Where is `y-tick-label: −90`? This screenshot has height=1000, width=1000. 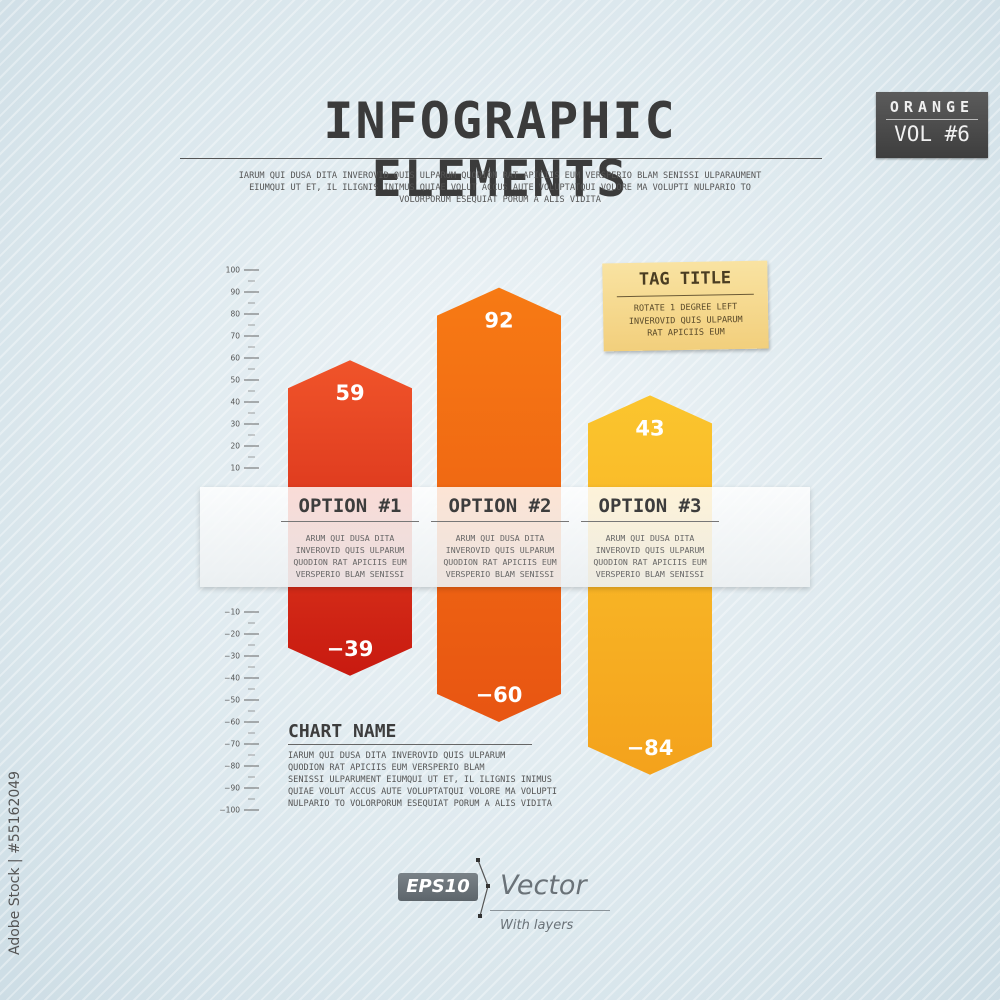 y-tick-label: −90 is located at coordinates (232, 788).